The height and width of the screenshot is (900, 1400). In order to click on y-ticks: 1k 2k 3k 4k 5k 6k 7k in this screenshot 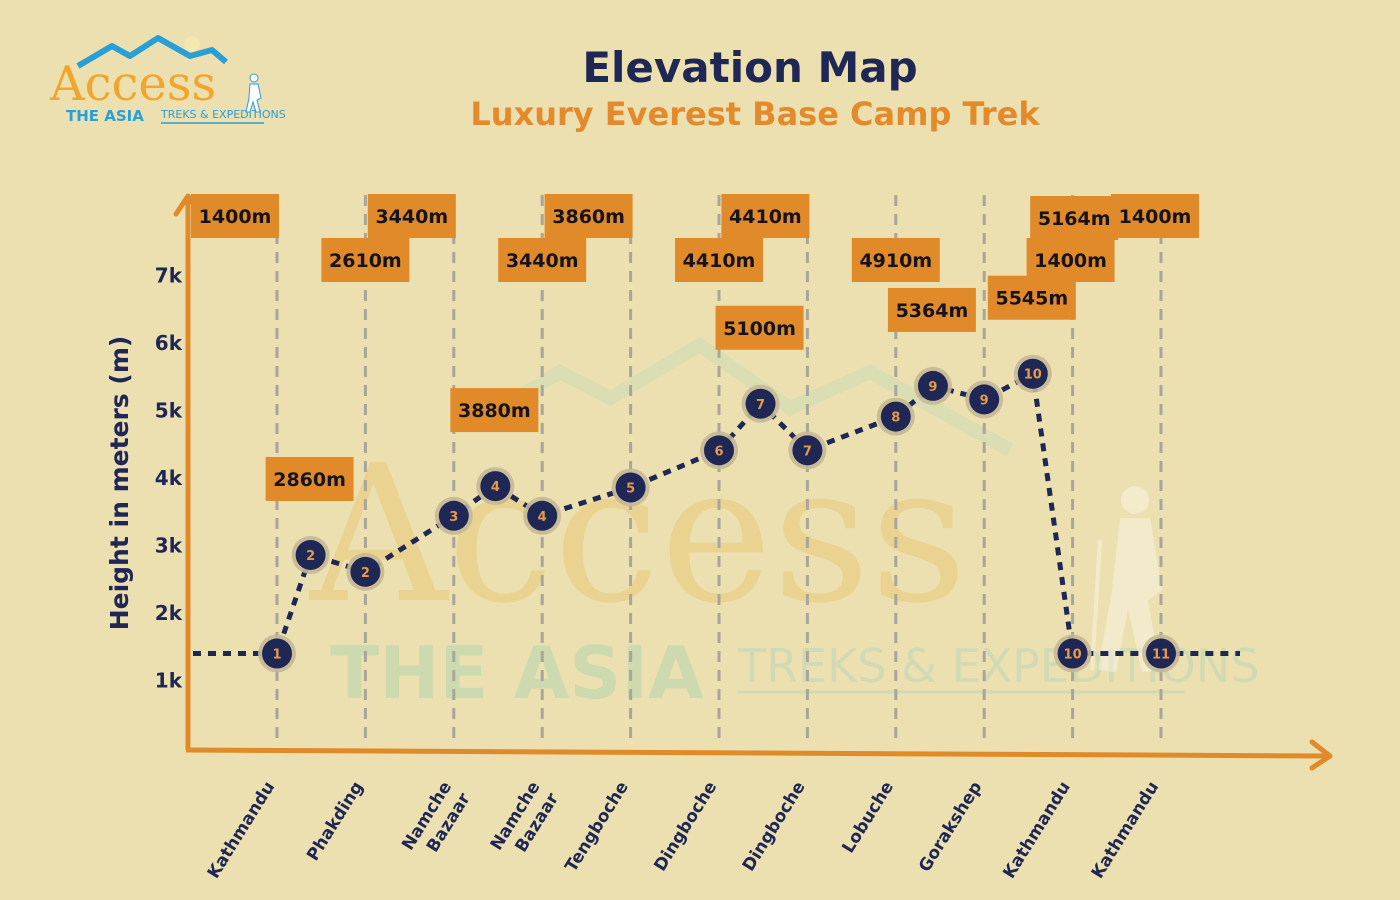, I will do `click(169, 478)`.